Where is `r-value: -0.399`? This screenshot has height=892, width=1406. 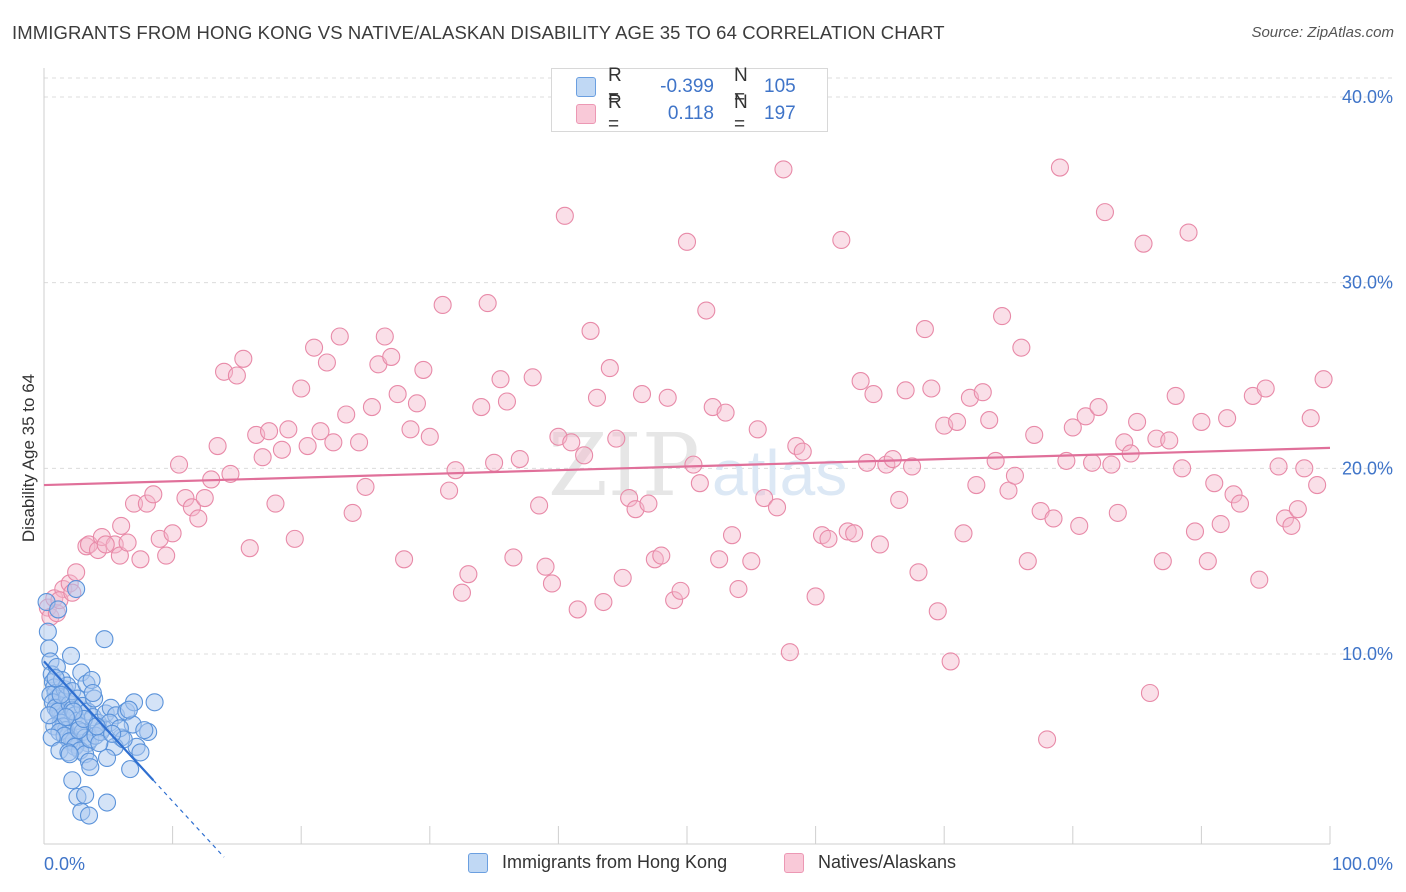
r-value: -0.399 is located at coordinates (687, 86).